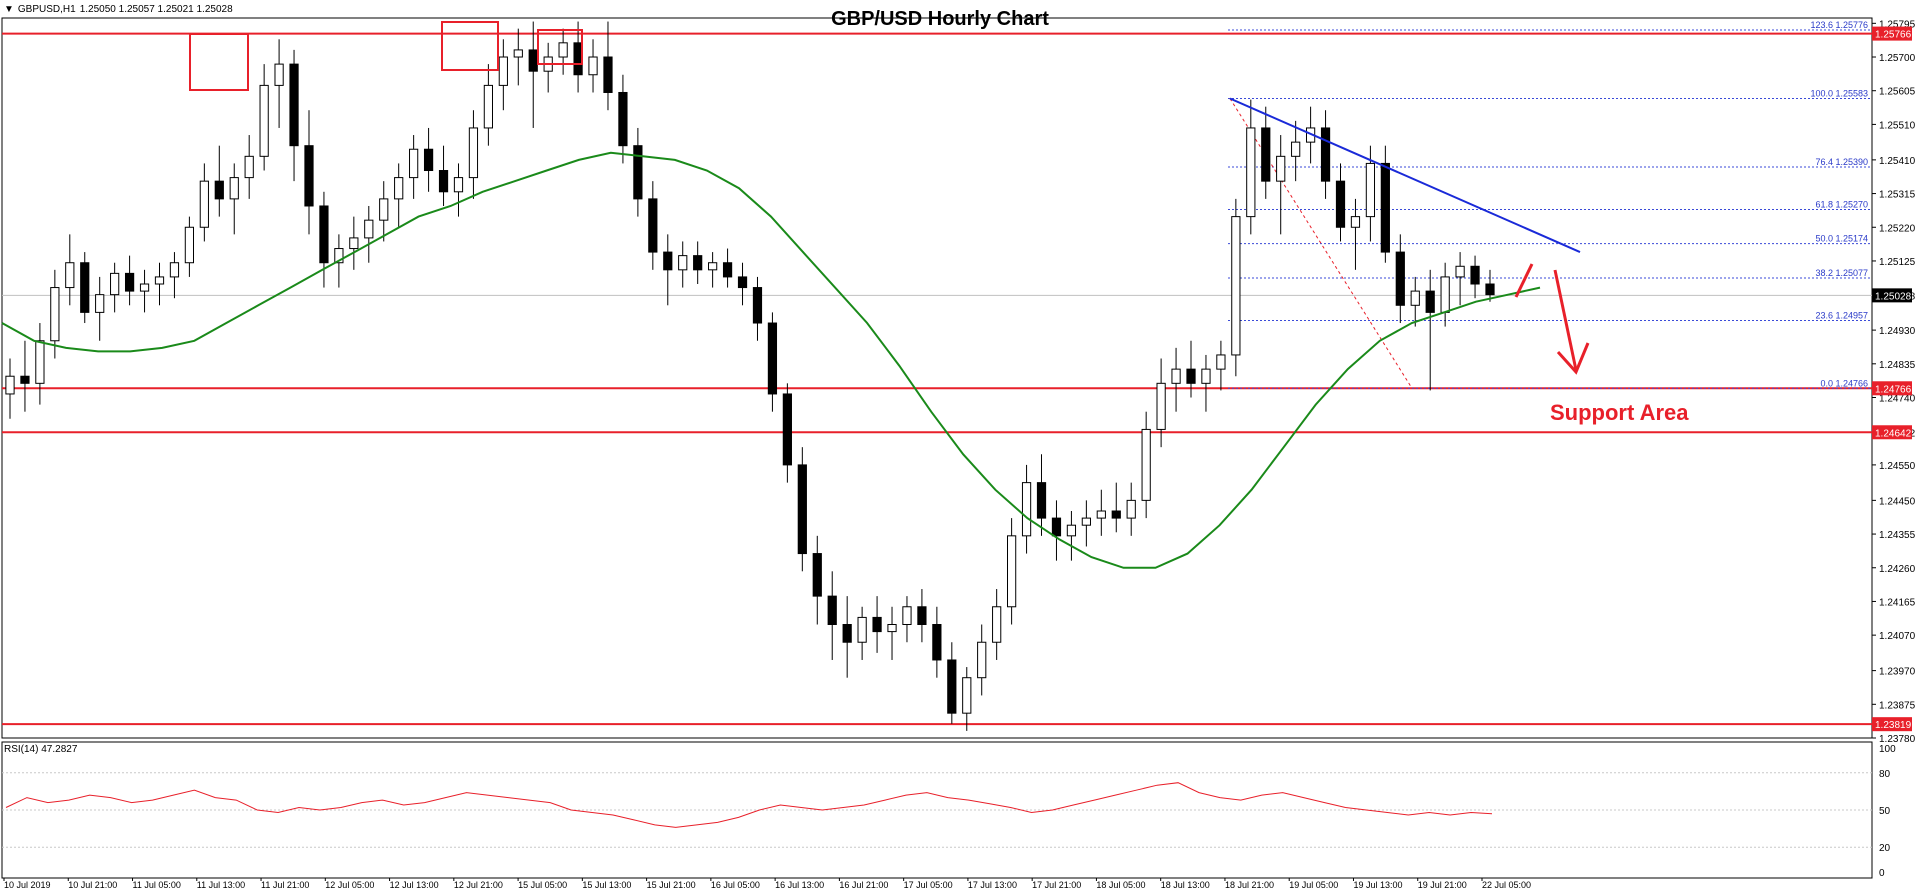 Image resolution: width=1916 pixels, height=896 pixels. I want to click on y-axis-tick-label: 1.24260, so click(1897, 569).